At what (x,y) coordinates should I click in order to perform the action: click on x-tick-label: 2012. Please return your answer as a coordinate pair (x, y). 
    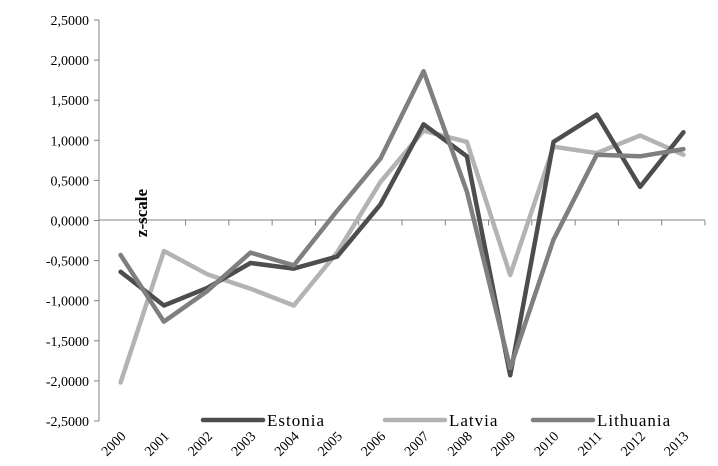
    Looking at the image, I should click on (633, 444).